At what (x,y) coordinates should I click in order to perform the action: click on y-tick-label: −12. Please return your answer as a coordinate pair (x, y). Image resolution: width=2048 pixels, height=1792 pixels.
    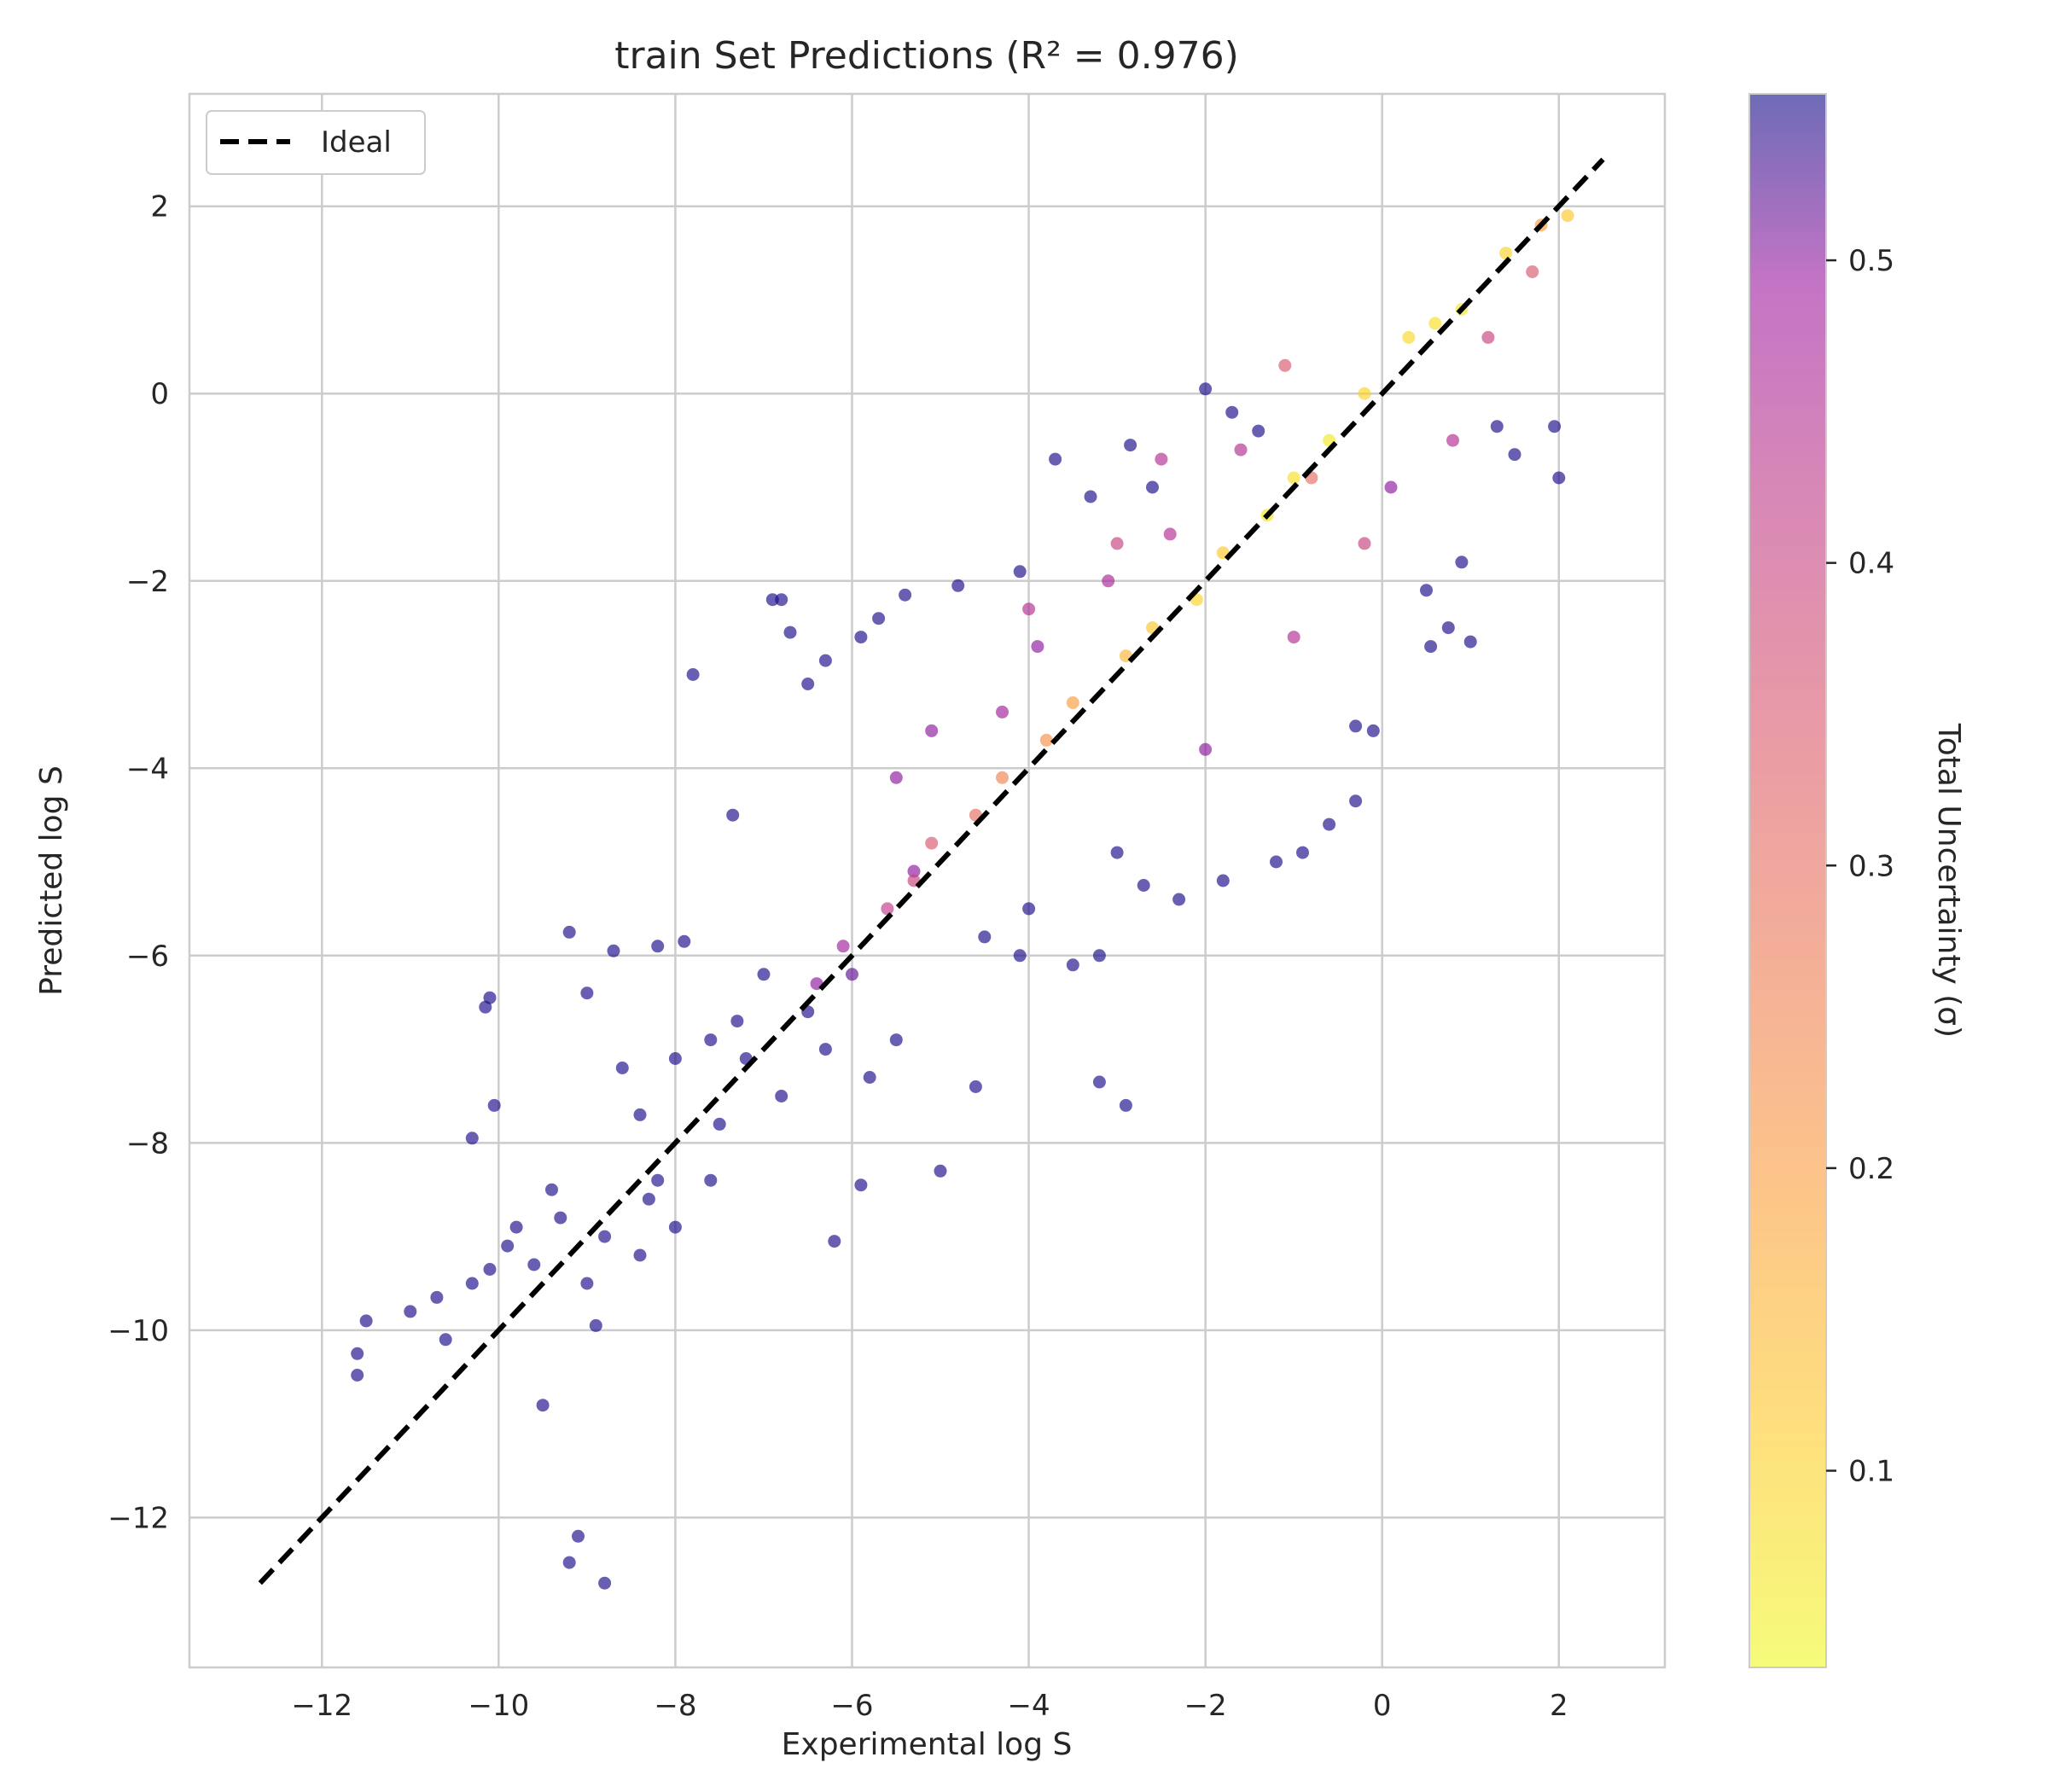
    Looking at the image, I should click on (138, 1518).